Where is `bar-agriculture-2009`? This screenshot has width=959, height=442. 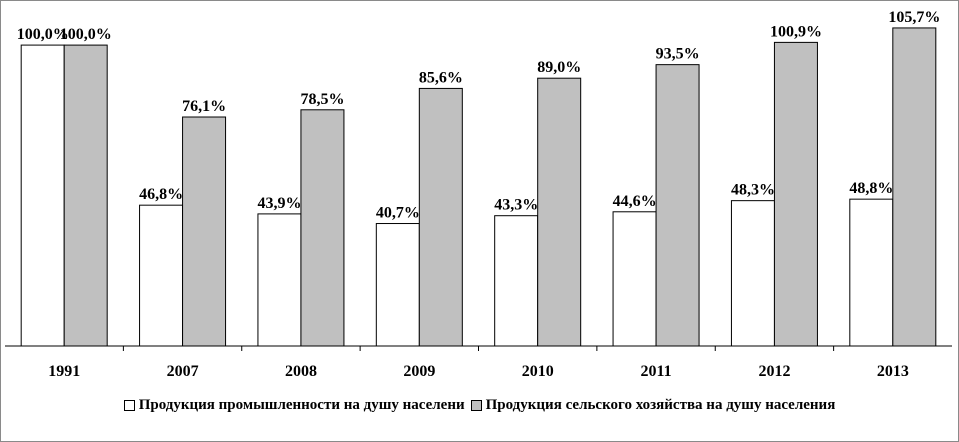 bar-agriculture-2009 is located at coordinates (440, 217).